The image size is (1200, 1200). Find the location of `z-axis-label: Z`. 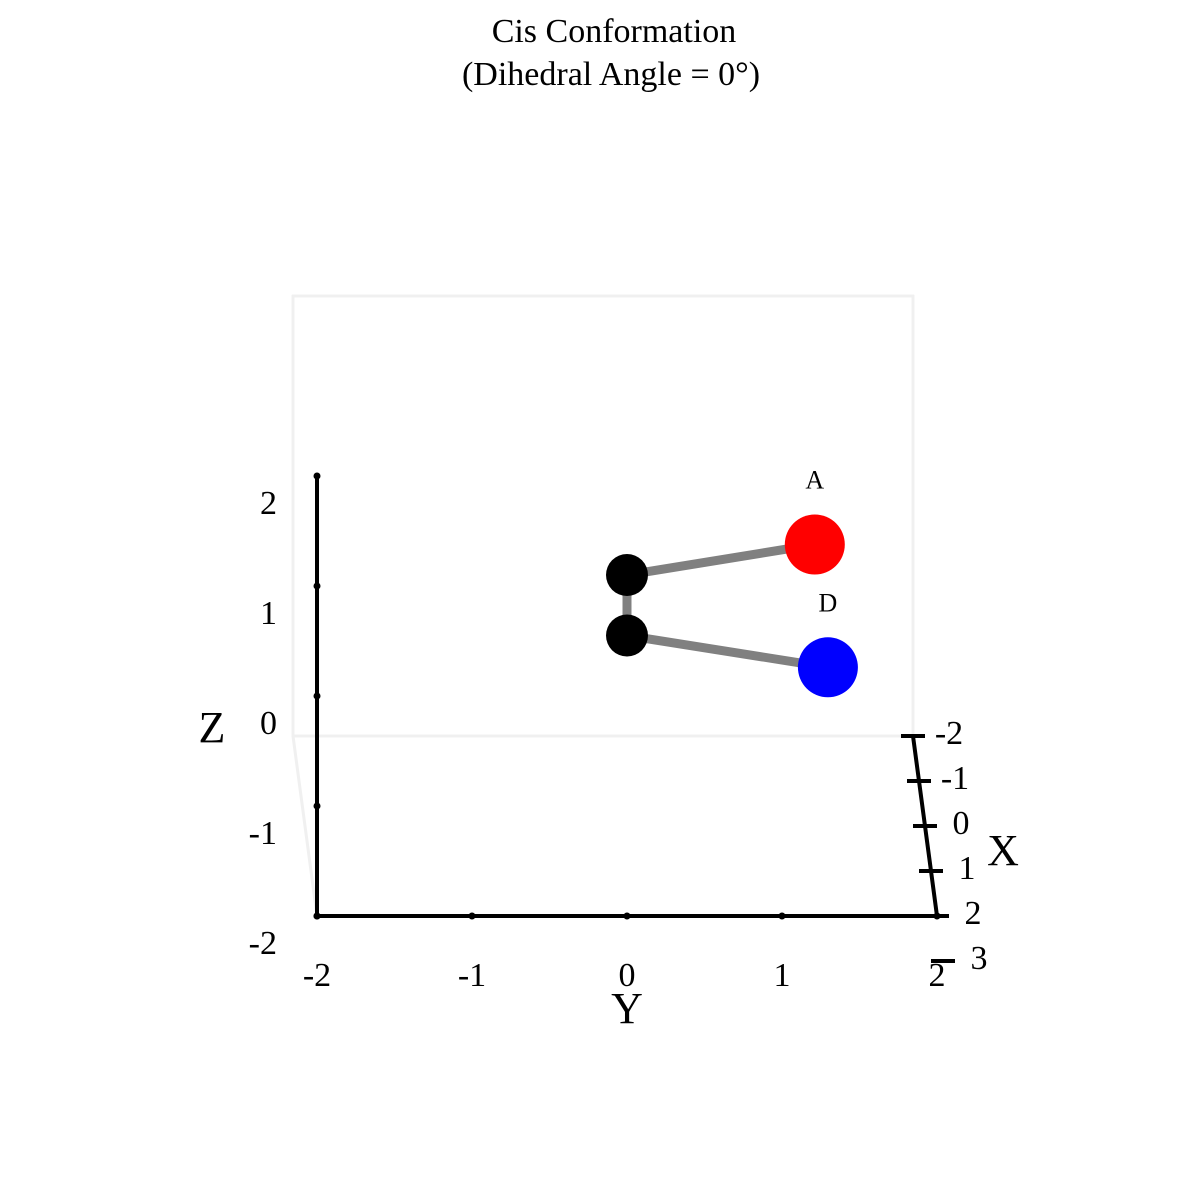

z-axis-label: Z is located at coordinates (212, 727).